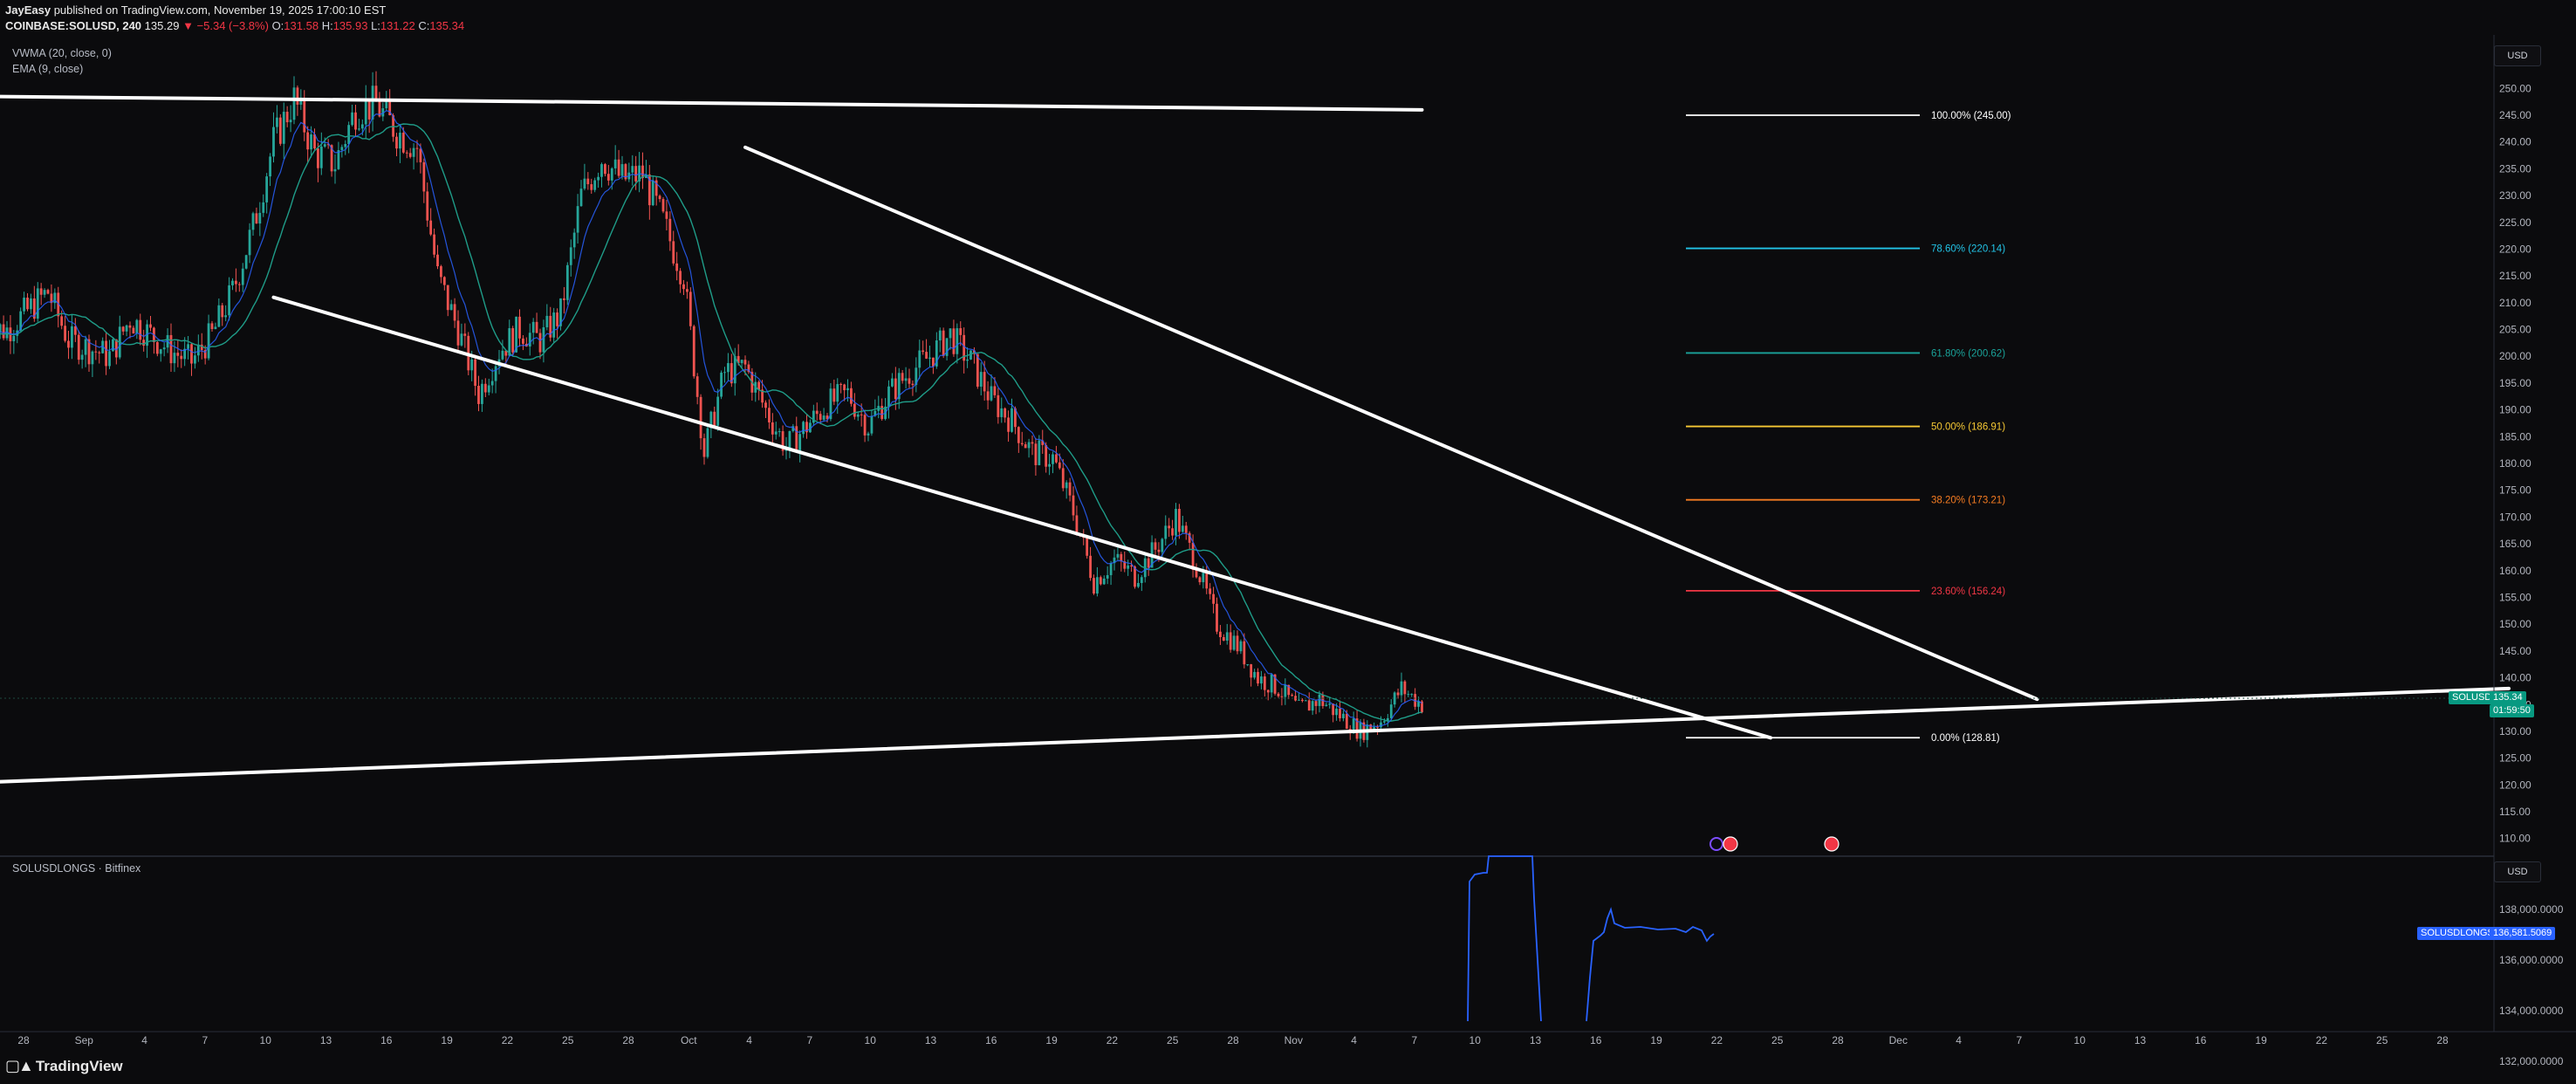 The height and width of the screenshot is (1084, 2576). Describe the element at coordinates (62, 53) in the screenshot. I see `vwma-legend: VWMA (20, close, 0)` at that location.